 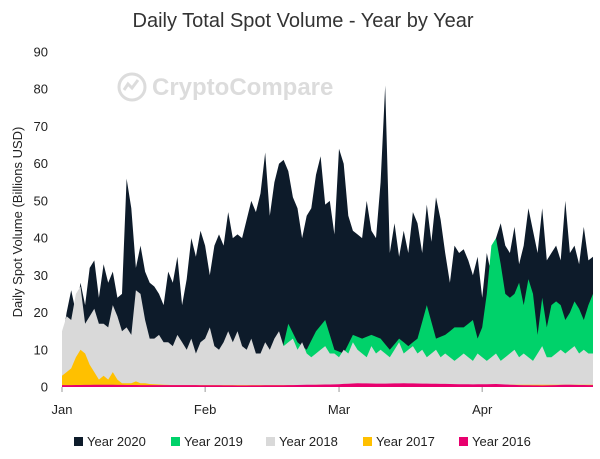 What do you see at coordinates (41, 312) in the screenshot?
I see `y-tick-label: 20` at bounding box center [41, 312].